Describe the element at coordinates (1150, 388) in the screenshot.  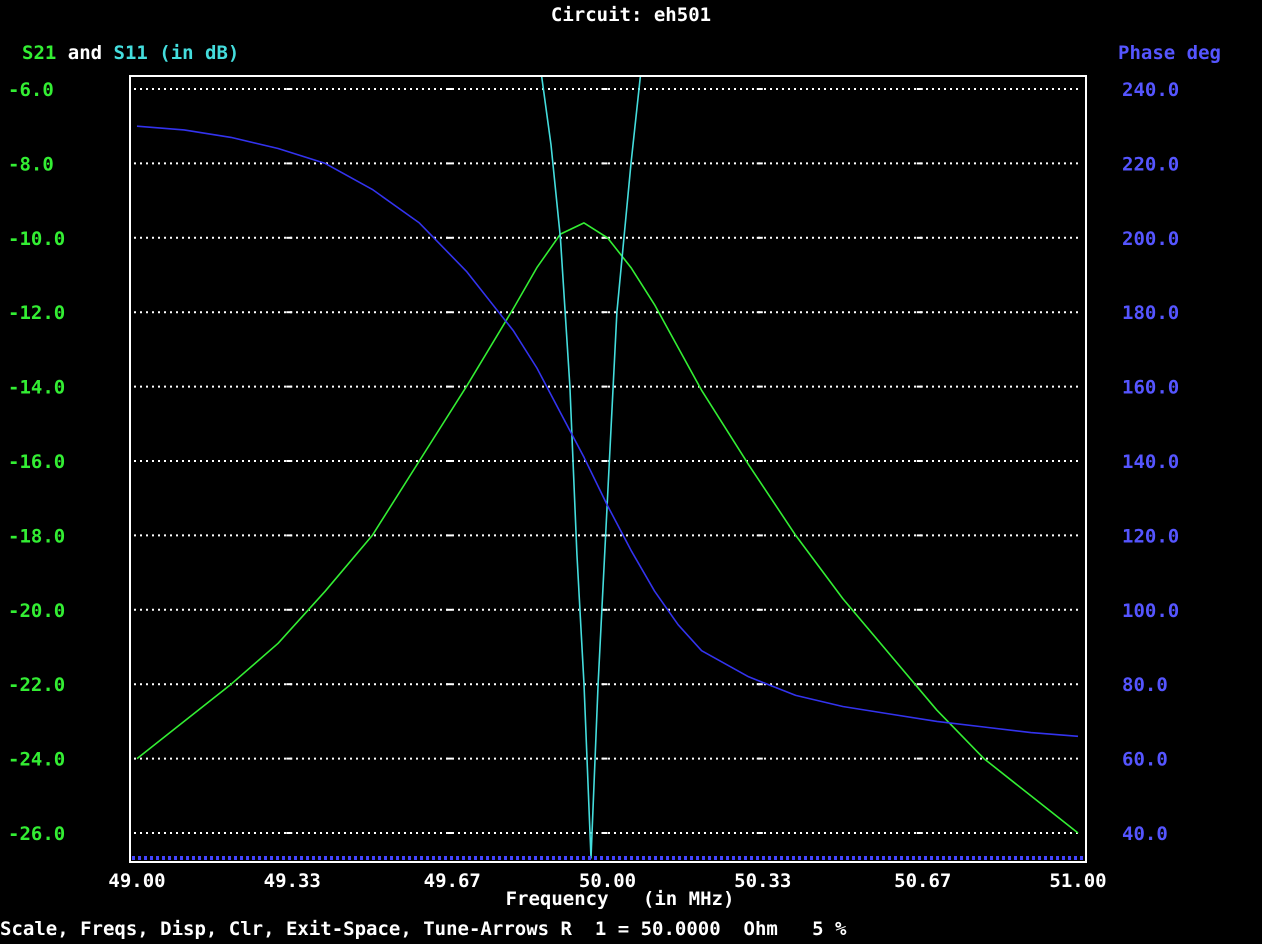
I see `y-right-tick-label: 160.0` at that location.